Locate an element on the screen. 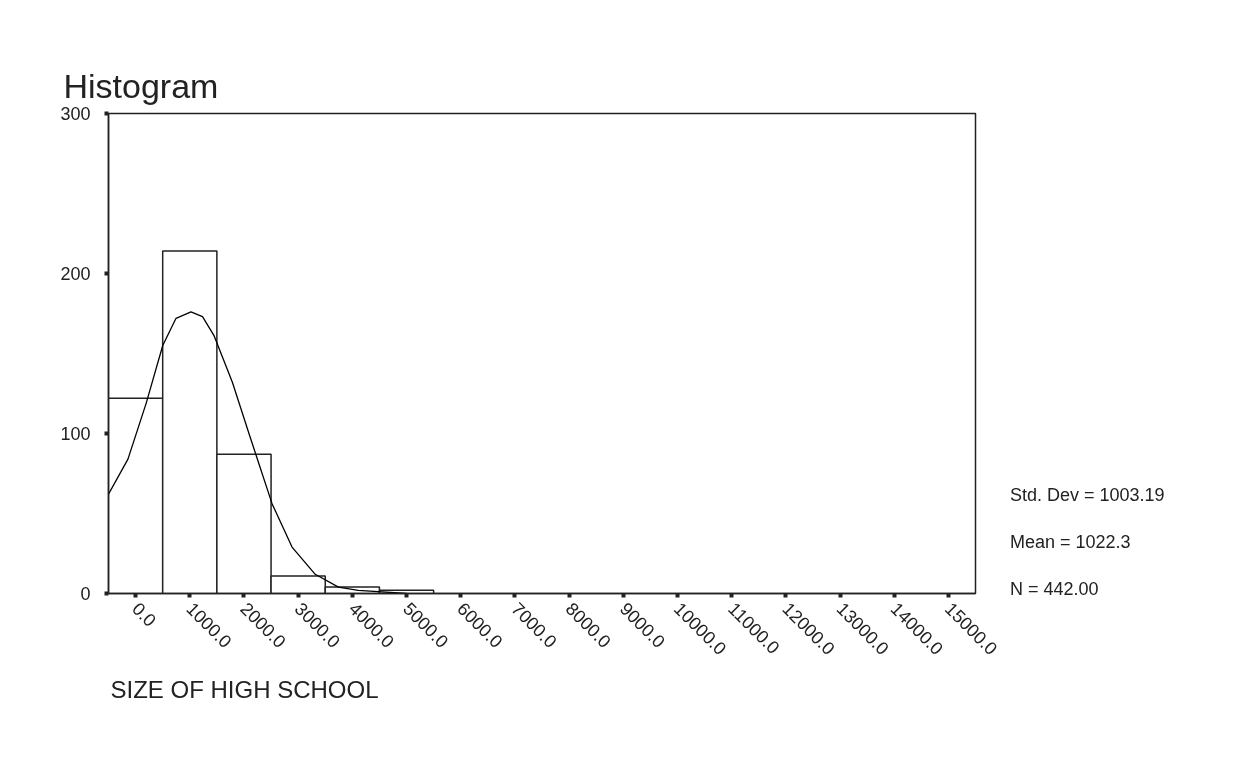 The image size is (1257, 771). text: N = 442.00 is located at coordinates (1054, 589).